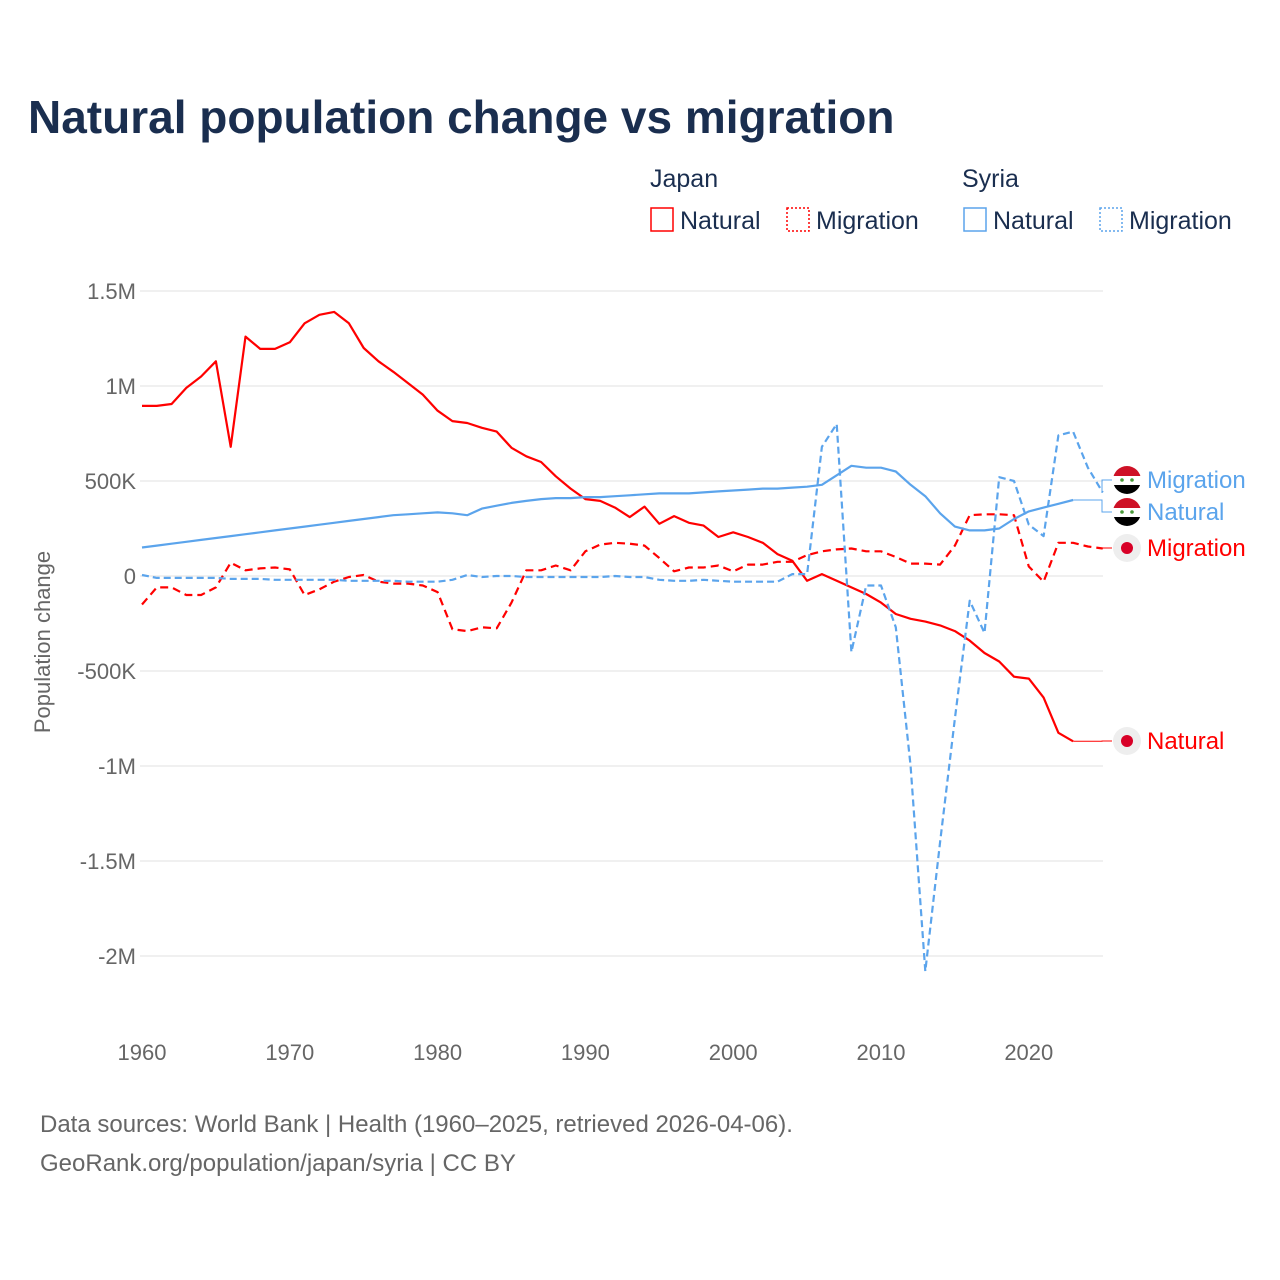  I want to click on x-tick-label: 1990, so click(585, 1052).